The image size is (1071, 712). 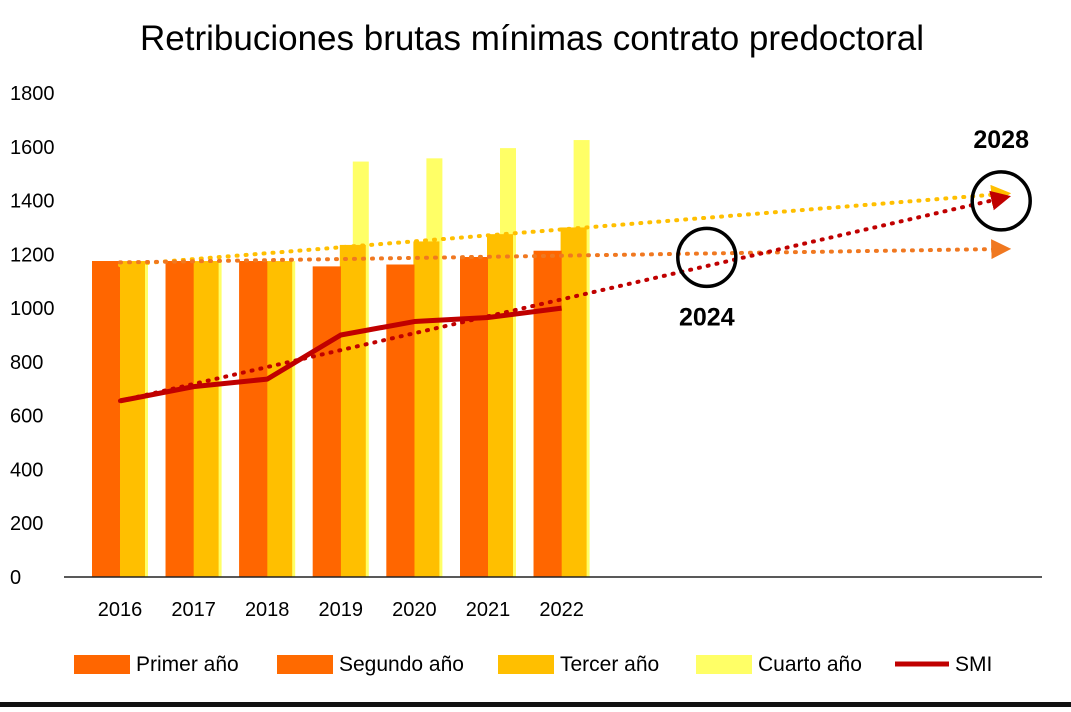 I want to click on legend-swatch-cuarto-ano, so click(x=724, y=664).